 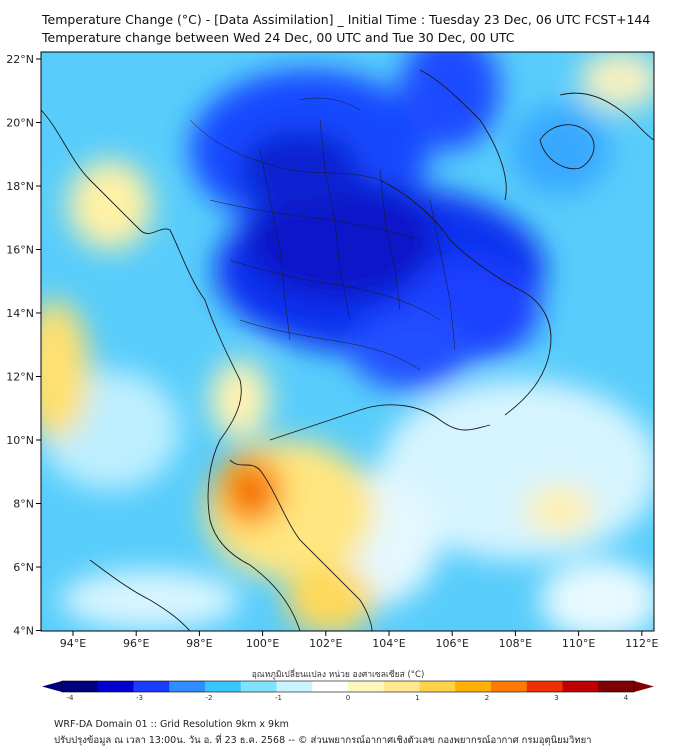 I want to click on colorbar-tick-label: 3, so click(x=556, y=698).